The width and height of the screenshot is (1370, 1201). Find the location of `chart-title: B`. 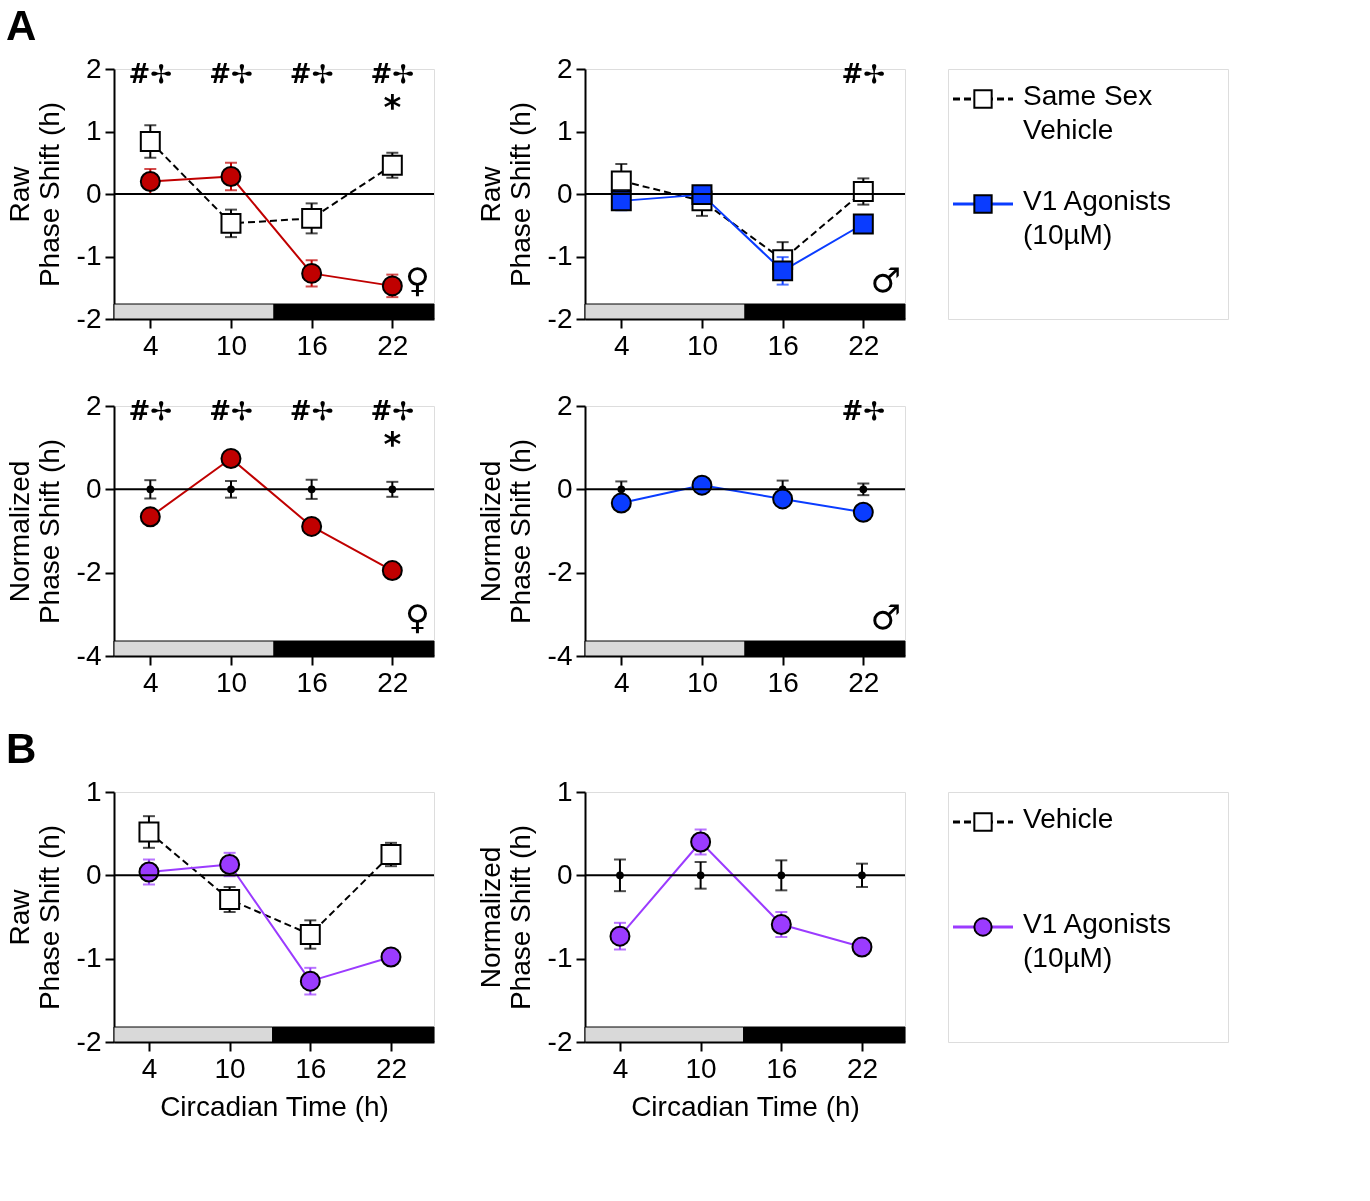

chart-title: B is located at coordinates (21, 748).